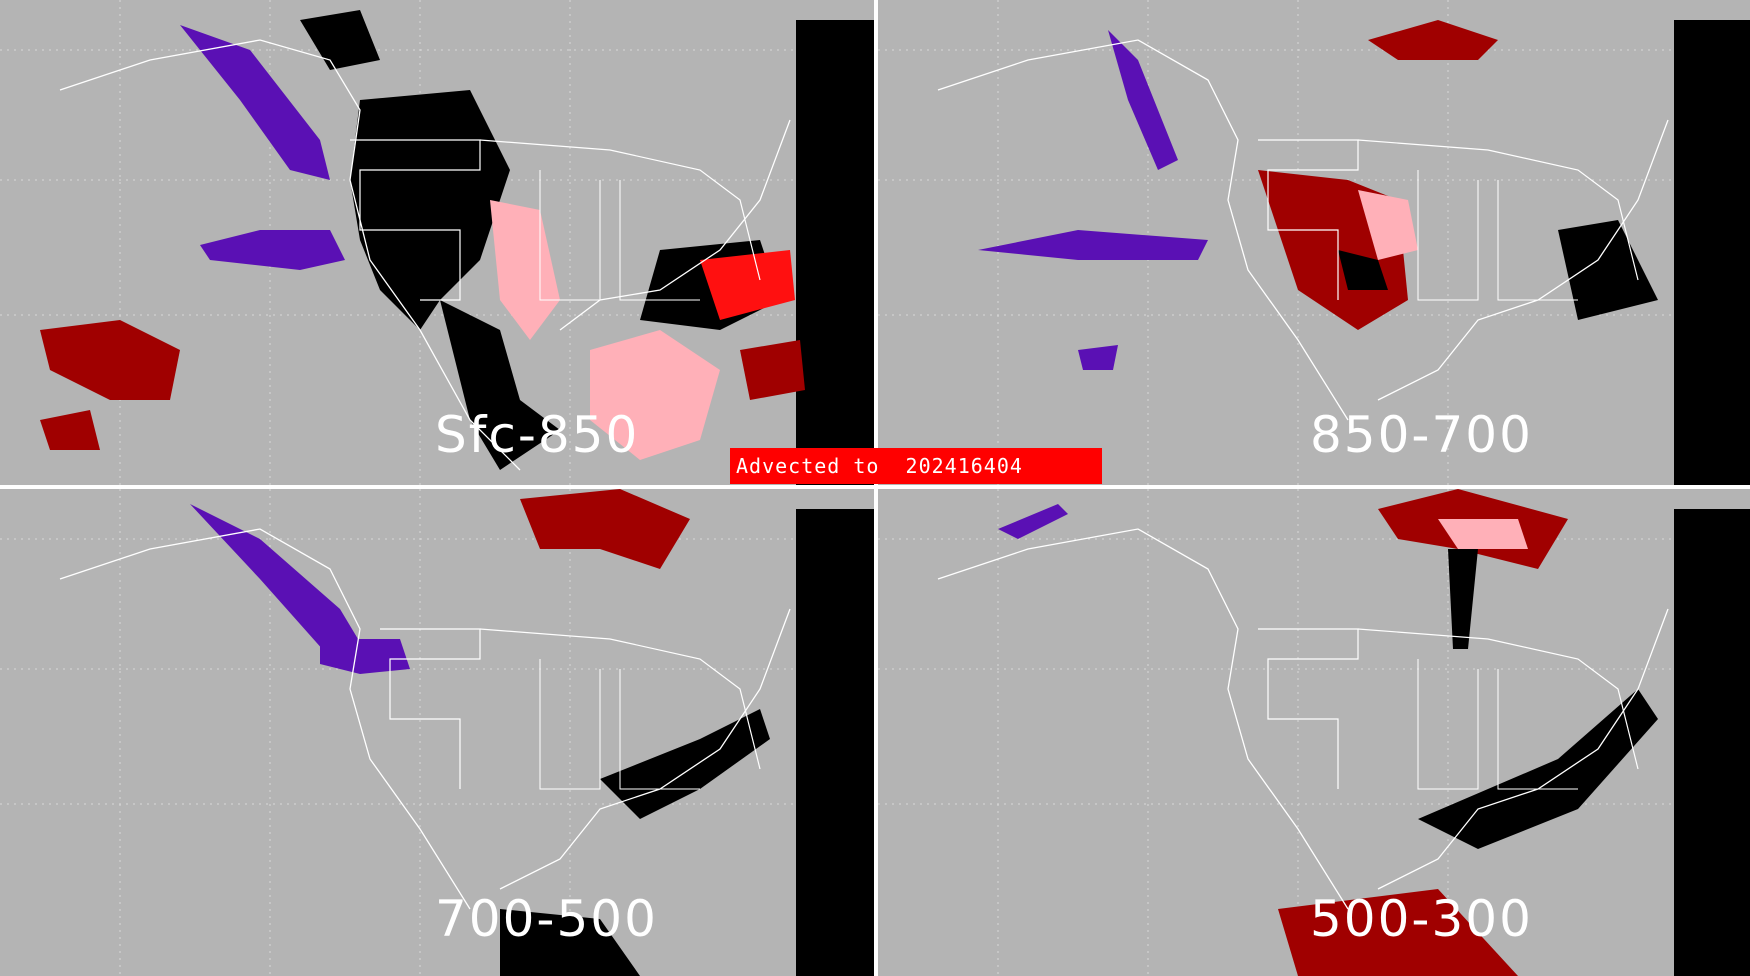  I want to click on panel-label-500-300: 500-300, so click(1421, 919).